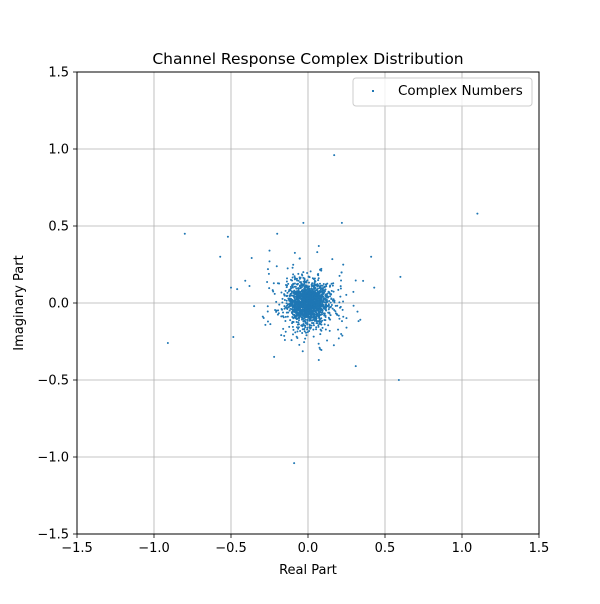 The image size is (600, 604). I want to click on x-tick-label: −0.5, so click(231, 548).